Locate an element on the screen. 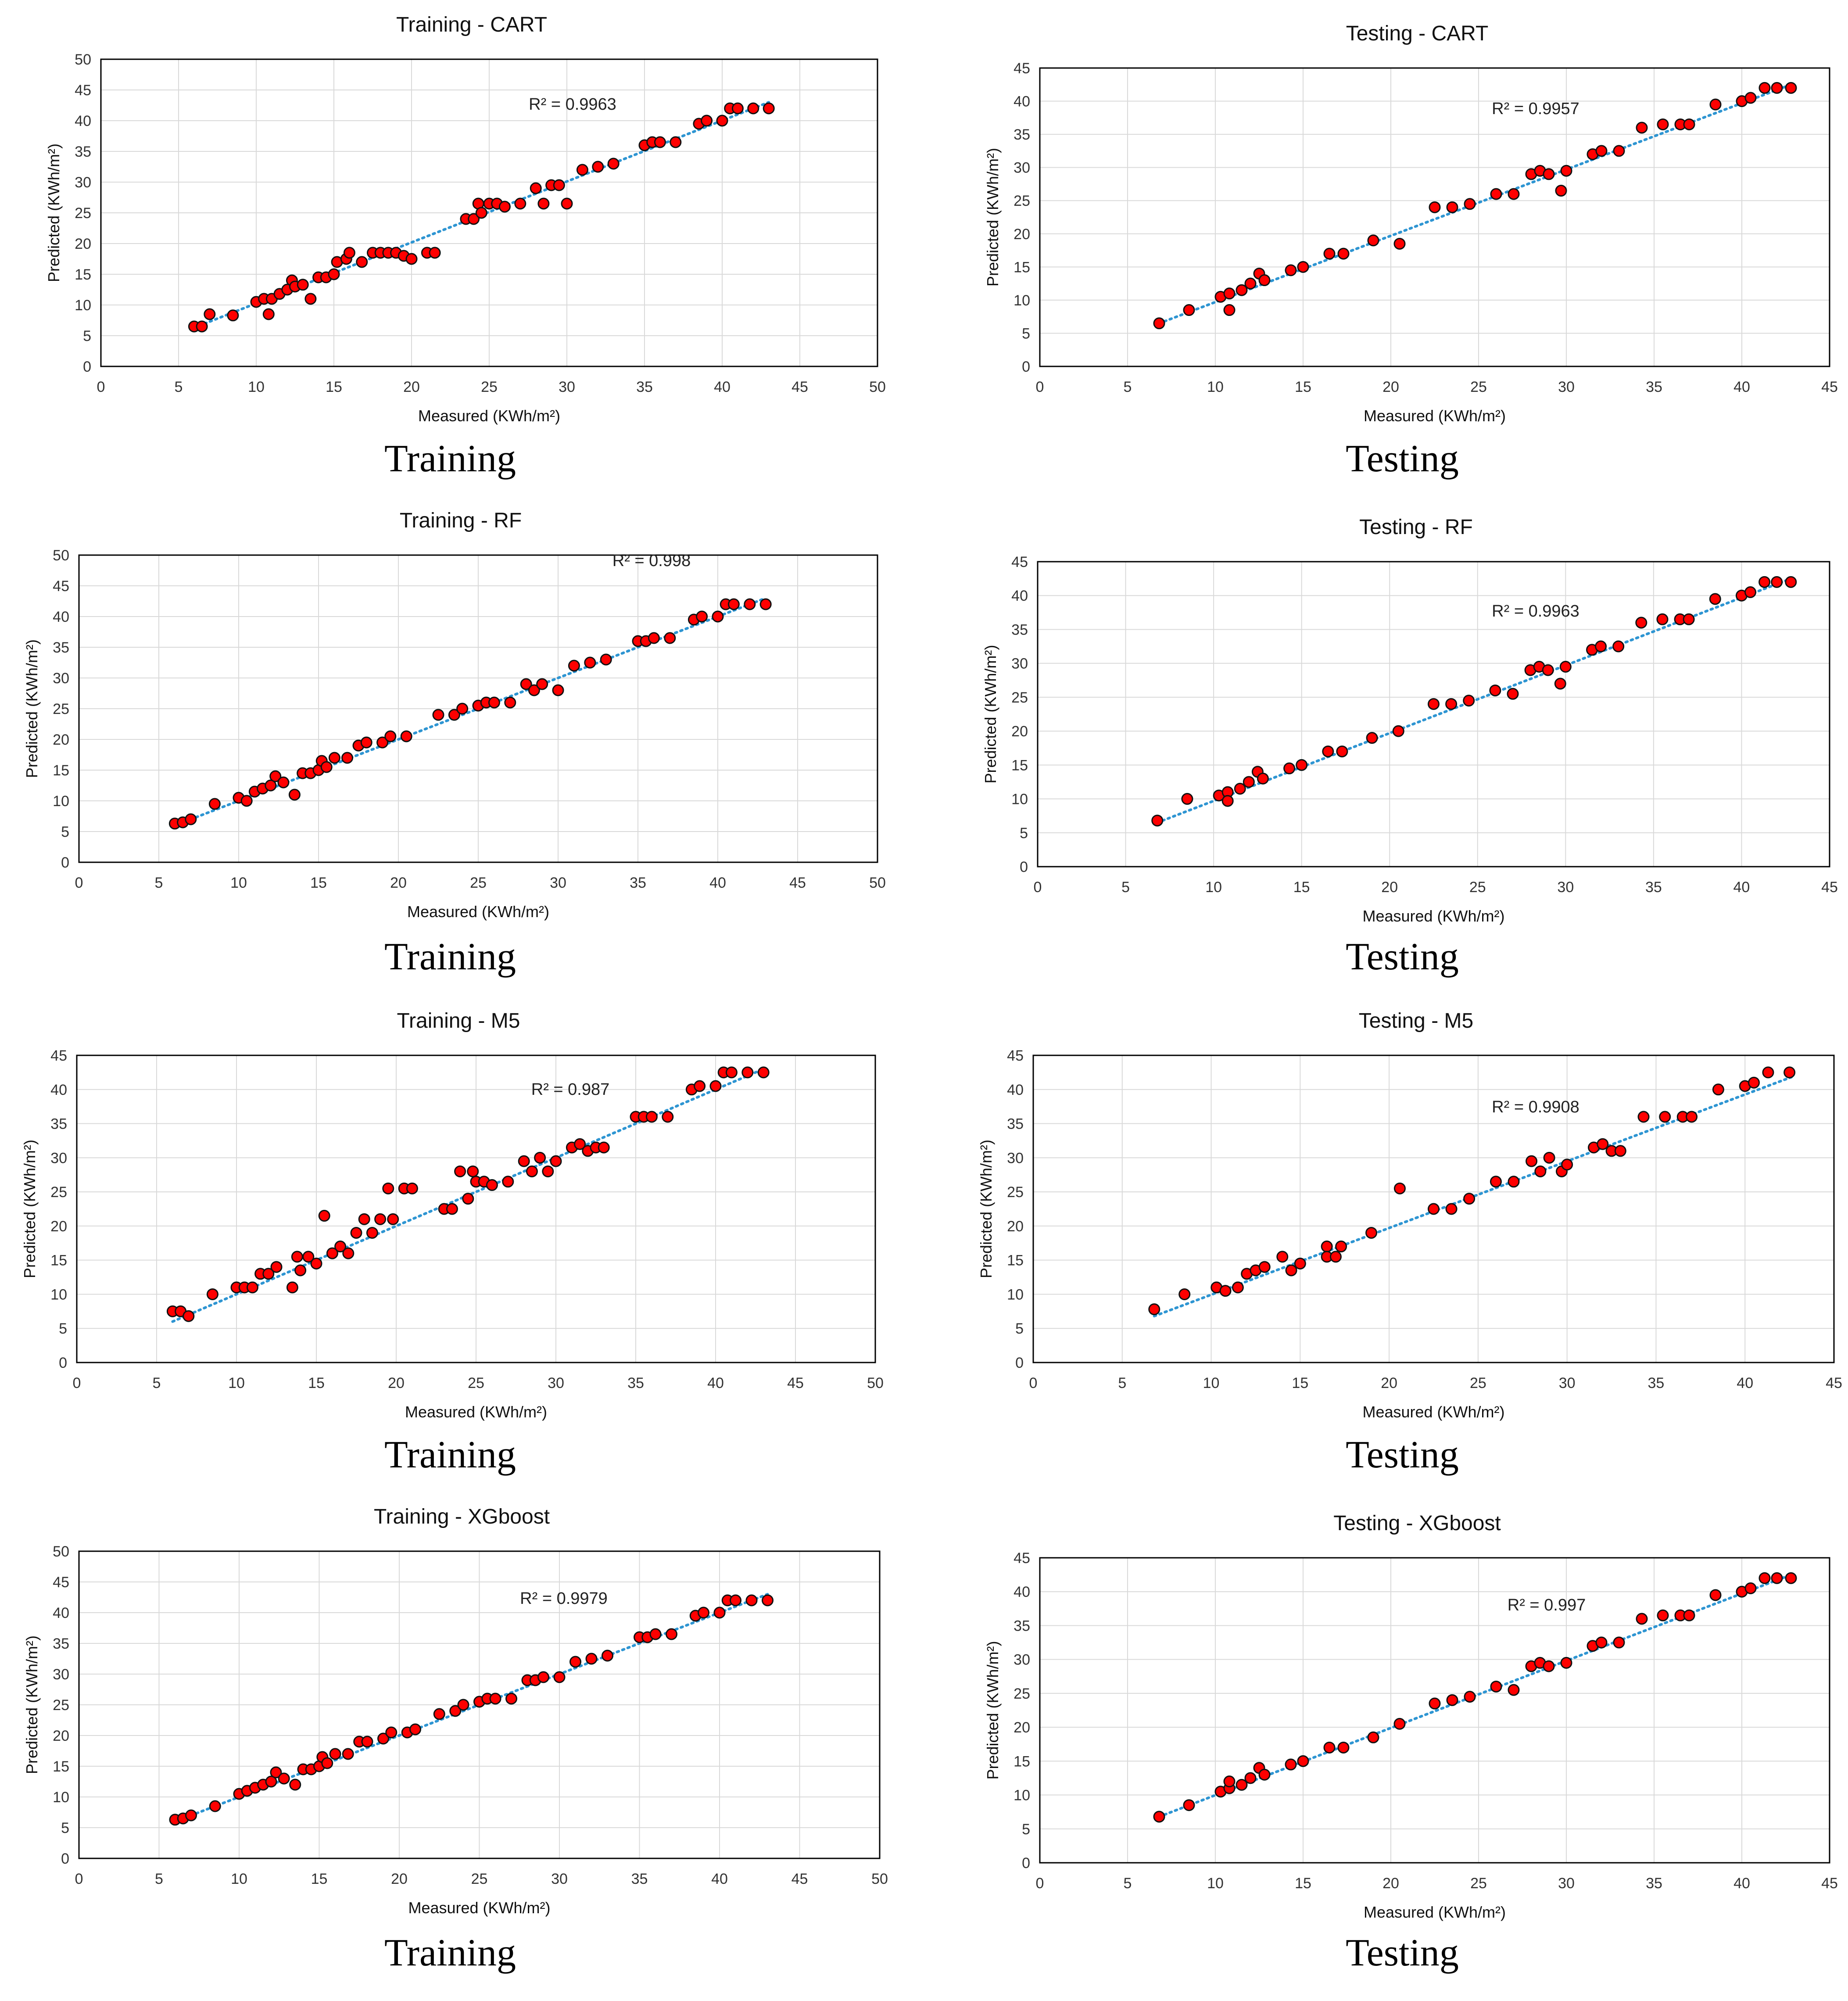 The width and height of the screenshot is (1848, 2001). x-tick-label: 20 is located at coordinates (411, 387).